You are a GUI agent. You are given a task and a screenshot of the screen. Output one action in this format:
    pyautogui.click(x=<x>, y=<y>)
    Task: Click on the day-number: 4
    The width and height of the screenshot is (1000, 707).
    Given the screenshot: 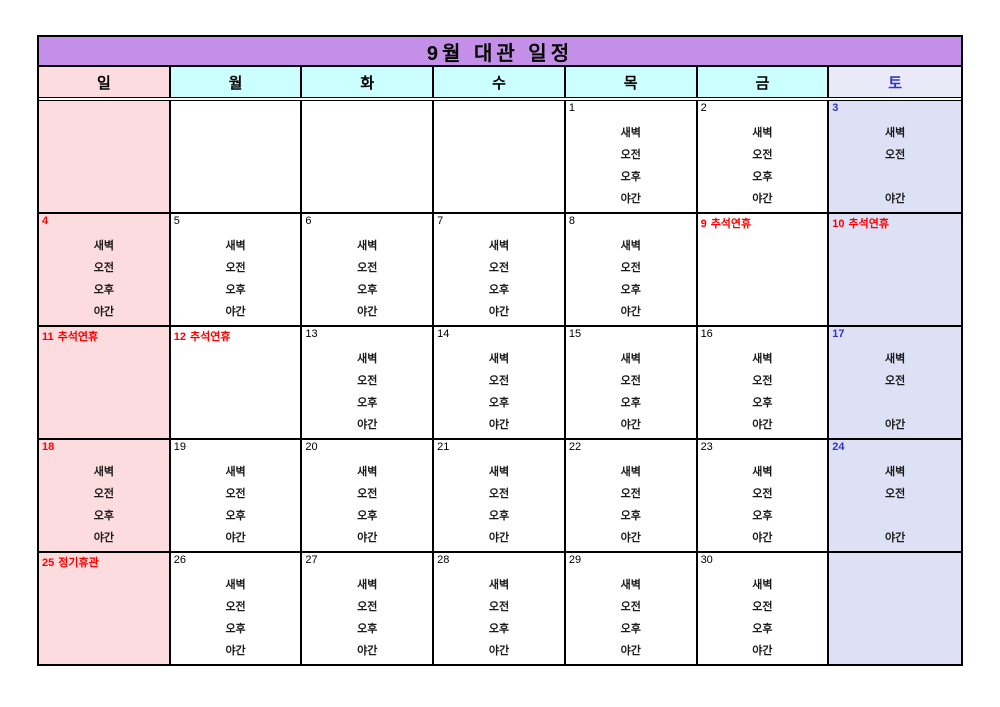 What is the action you would take?
    pyautogui.click(x=45, y=221)
    